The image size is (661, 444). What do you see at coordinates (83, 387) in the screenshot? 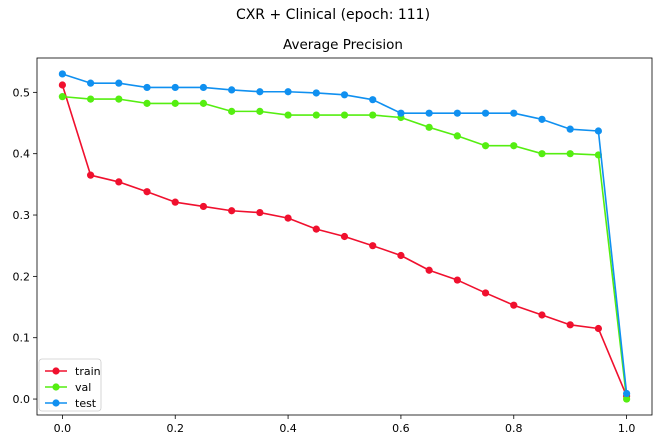
I see `legend-label-val: val` at bounding box center [83, 387].